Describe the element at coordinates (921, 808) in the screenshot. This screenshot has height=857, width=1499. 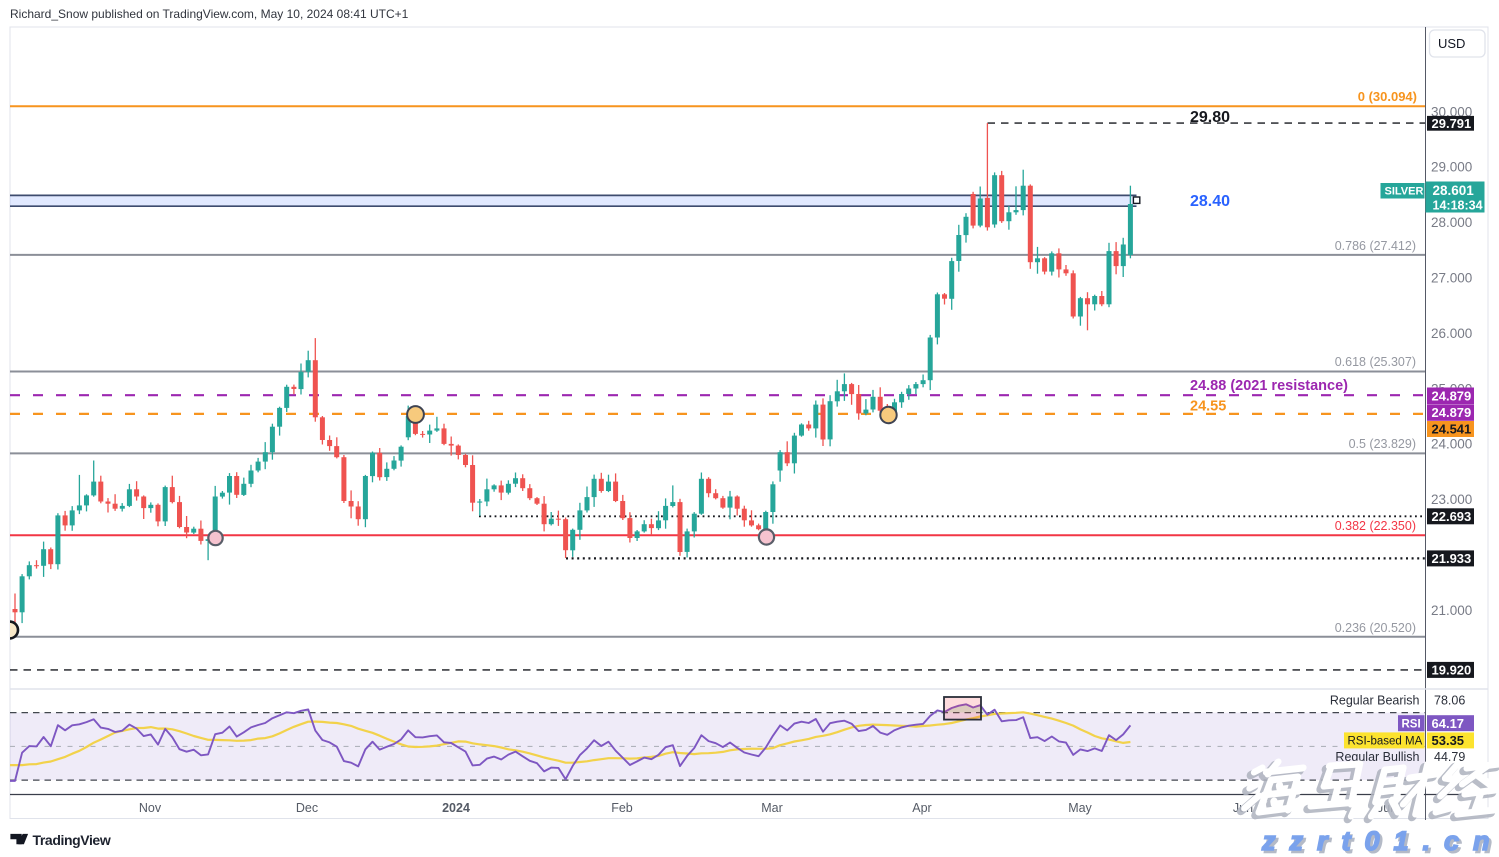
I see `svg-text: Apr` at that location.